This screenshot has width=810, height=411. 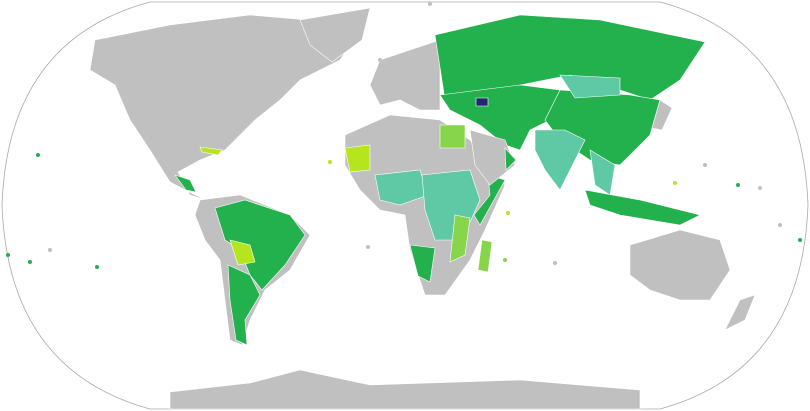 I want to click on region-namibia, so click(x=422, y=263).